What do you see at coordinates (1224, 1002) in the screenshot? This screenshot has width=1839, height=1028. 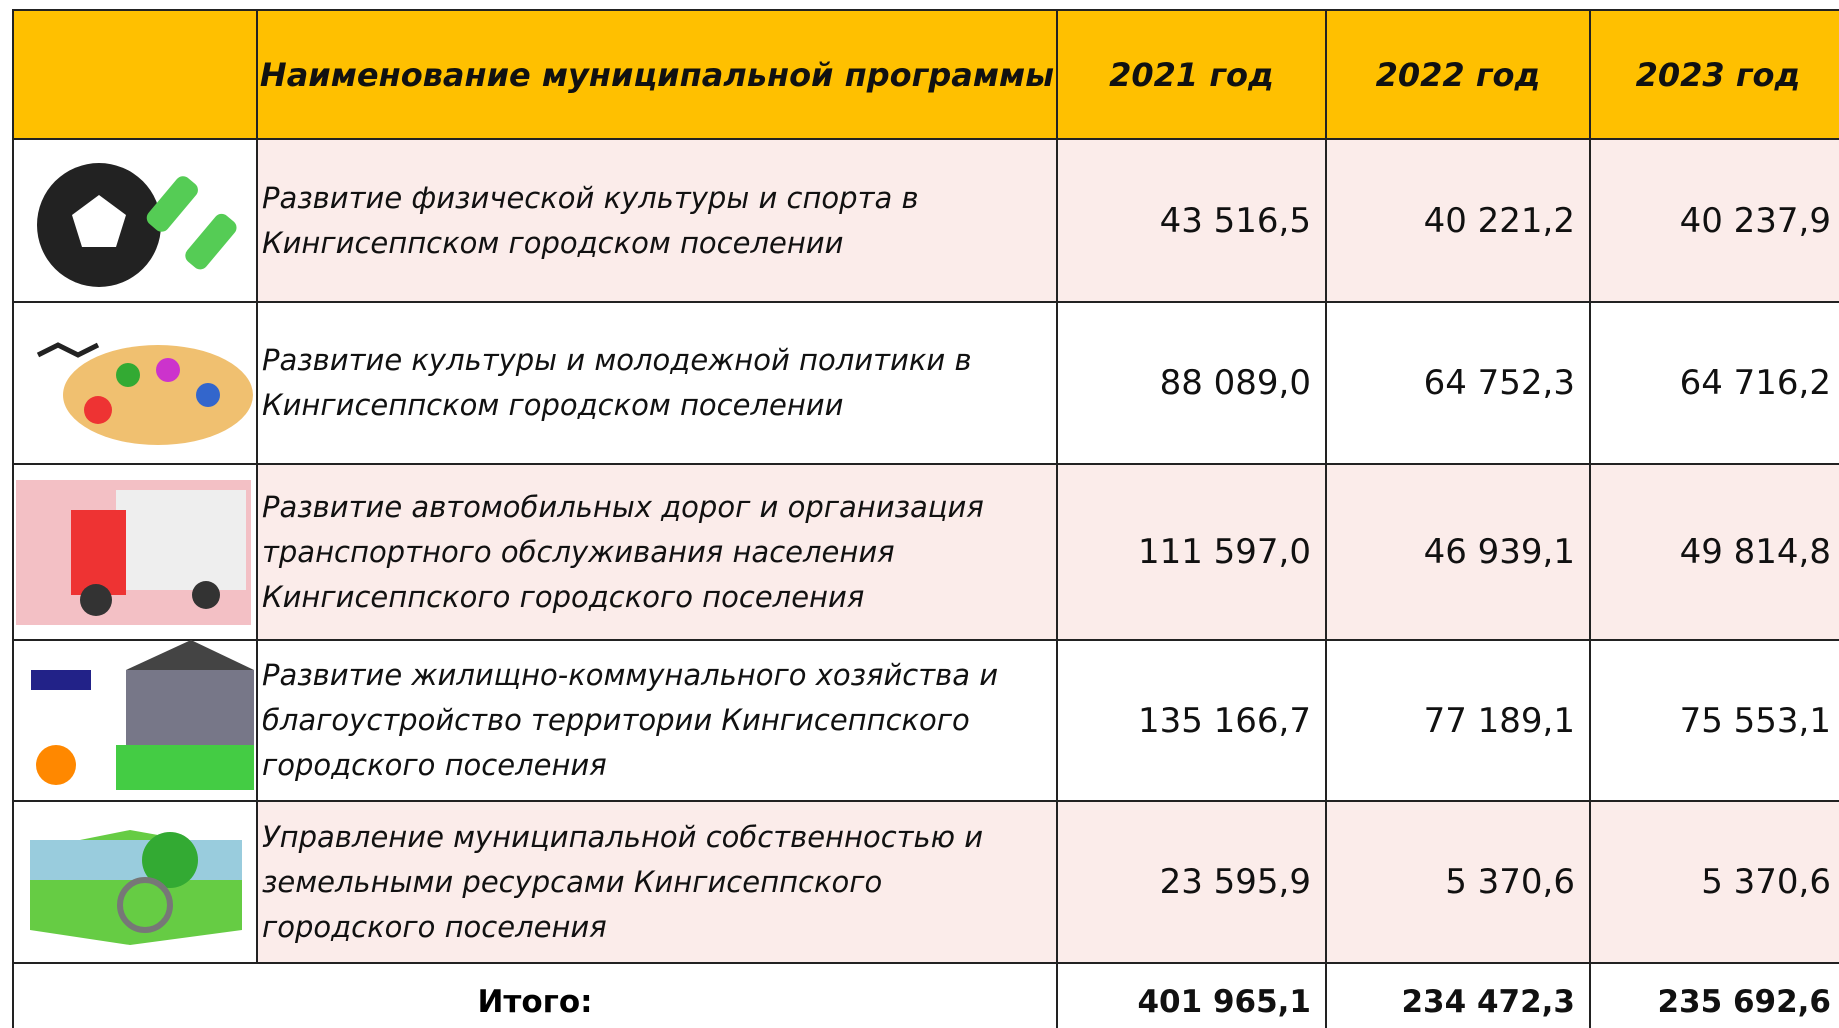 I see `total-amount-text: 401 965,1` at bounding box center [1224, 1002].